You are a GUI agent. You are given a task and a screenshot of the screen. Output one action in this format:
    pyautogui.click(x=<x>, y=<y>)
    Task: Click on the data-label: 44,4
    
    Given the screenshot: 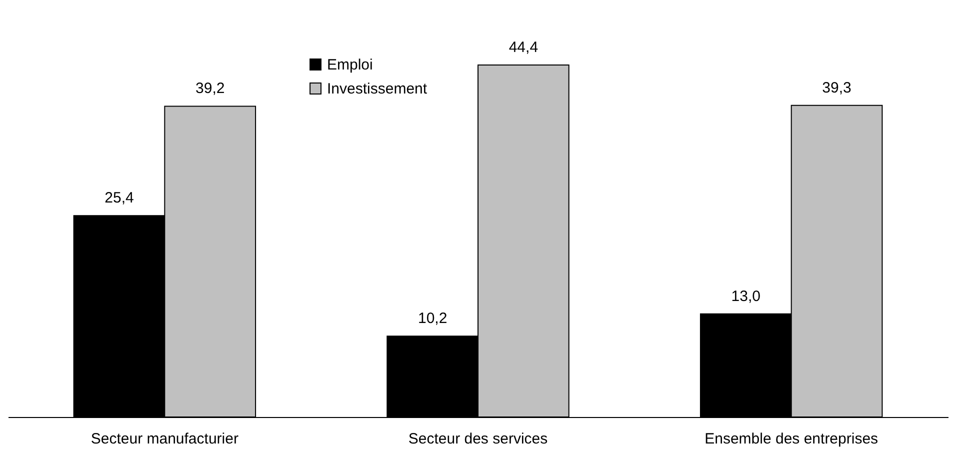 What is the action you would take?
    pyautogui.click(x=523, y=47)
    